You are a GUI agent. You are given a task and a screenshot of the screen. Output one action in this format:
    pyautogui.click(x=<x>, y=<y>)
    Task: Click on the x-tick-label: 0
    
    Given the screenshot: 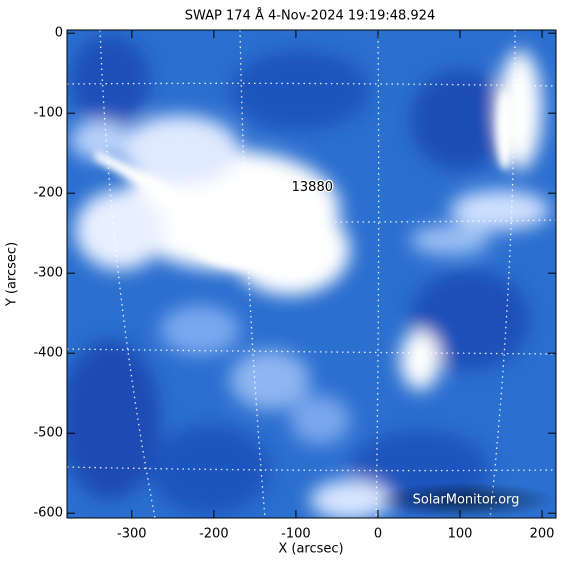 What is the action you would take?
    pyautogui.click(x=378, y=534)
    